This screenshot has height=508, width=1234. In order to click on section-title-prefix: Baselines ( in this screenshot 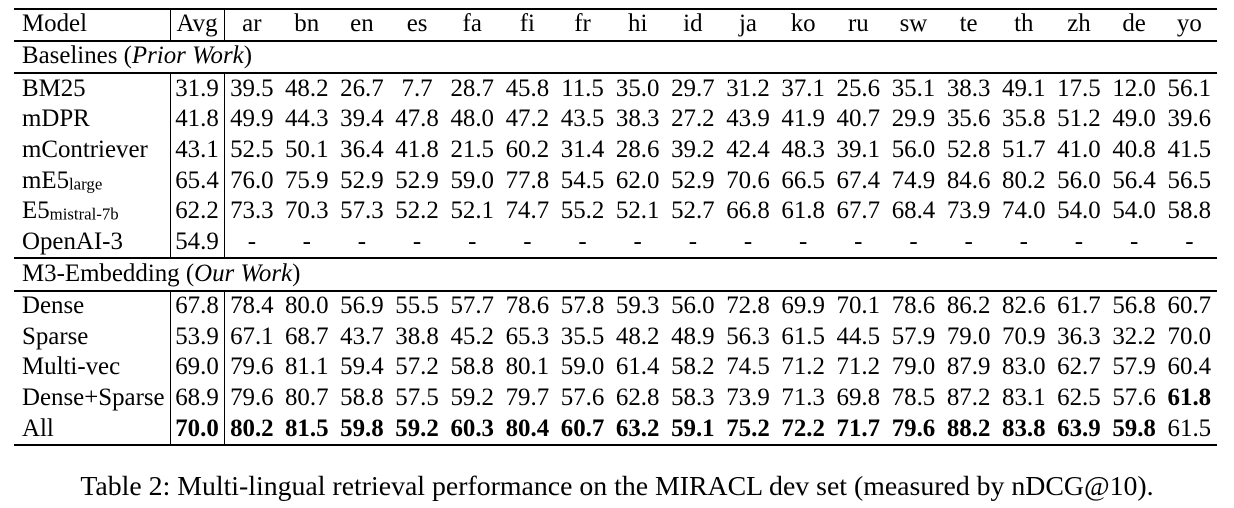, I will do `click(77, 56)`.